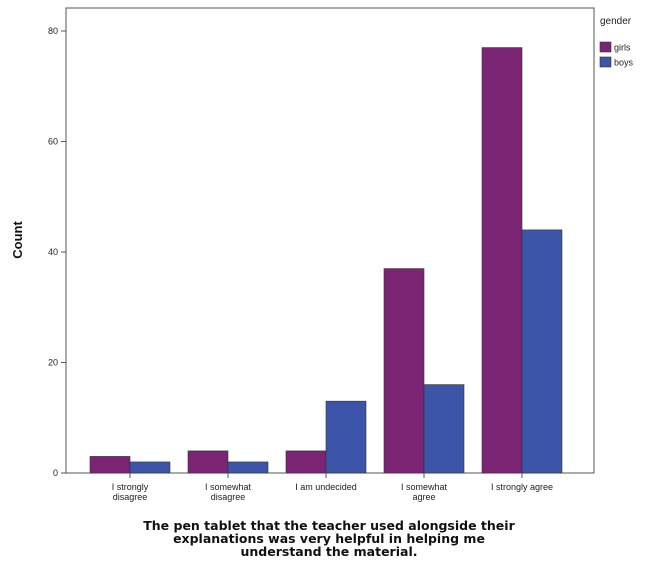 The image size is (648, 574). What do you see at coordinates (605, 47) in the screenshot?
I see `legend-swatch-girls` at bounding box center [605, 47].